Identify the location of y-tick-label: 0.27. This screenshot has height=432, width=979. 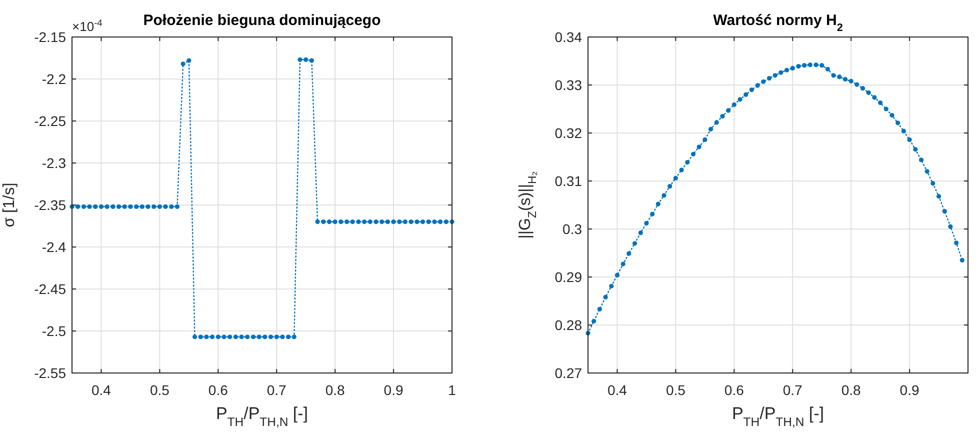
(568, 372).